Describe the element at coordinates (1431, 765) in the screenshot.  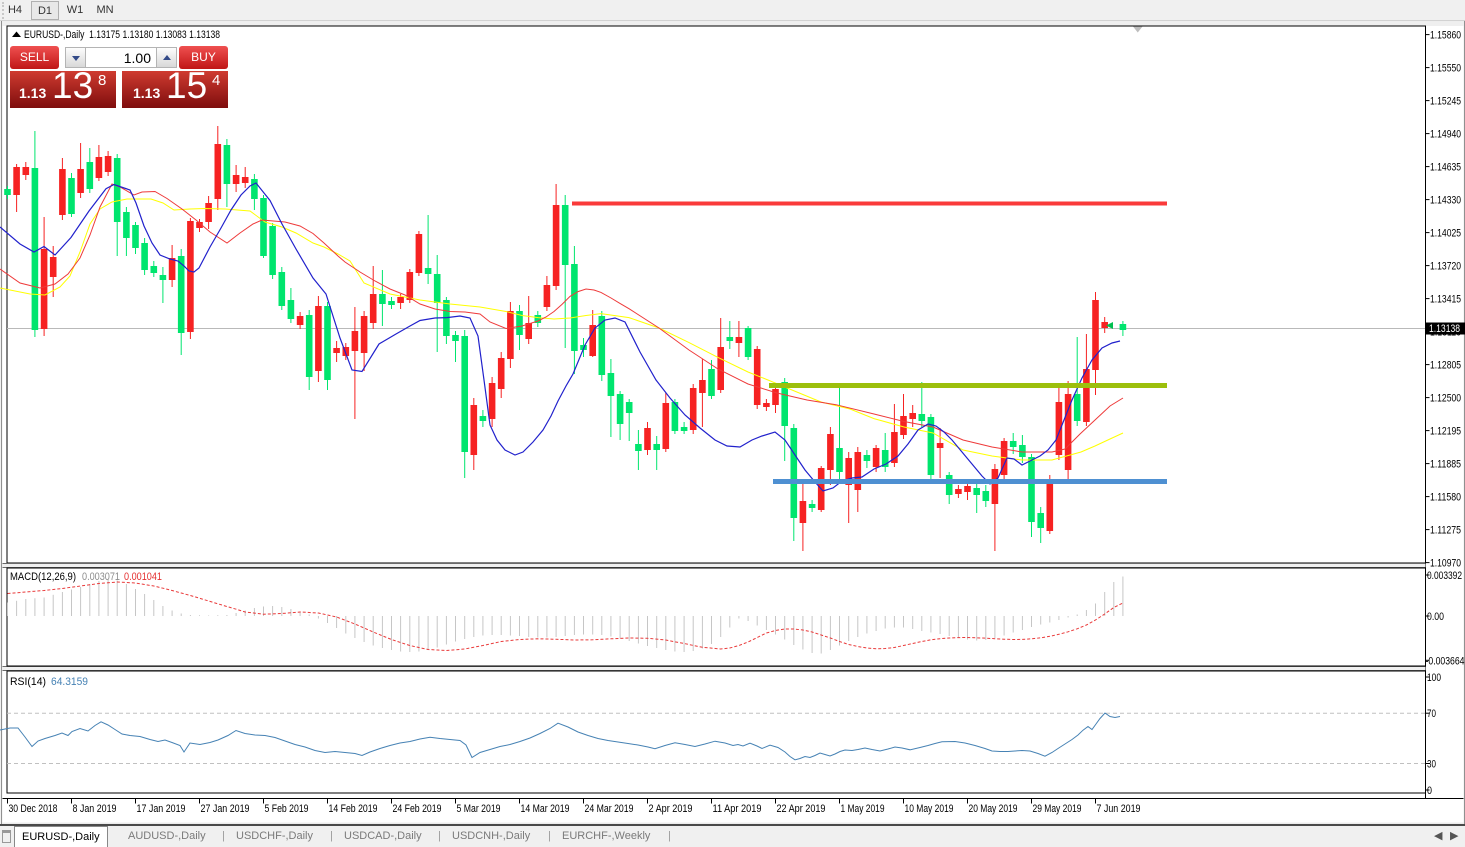
I see `svg-text: 30` at that location.